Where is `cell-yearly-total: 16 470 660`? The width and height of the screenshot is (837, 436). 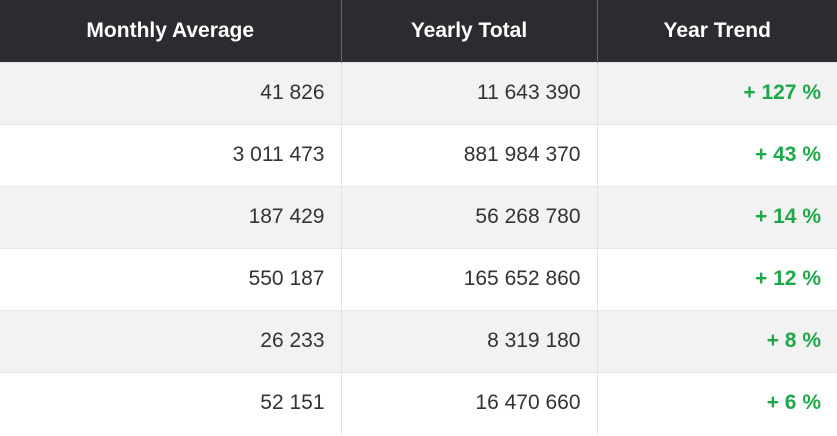 cell-yearly-total: 16 470 660 is located at coordinates (469, 402).